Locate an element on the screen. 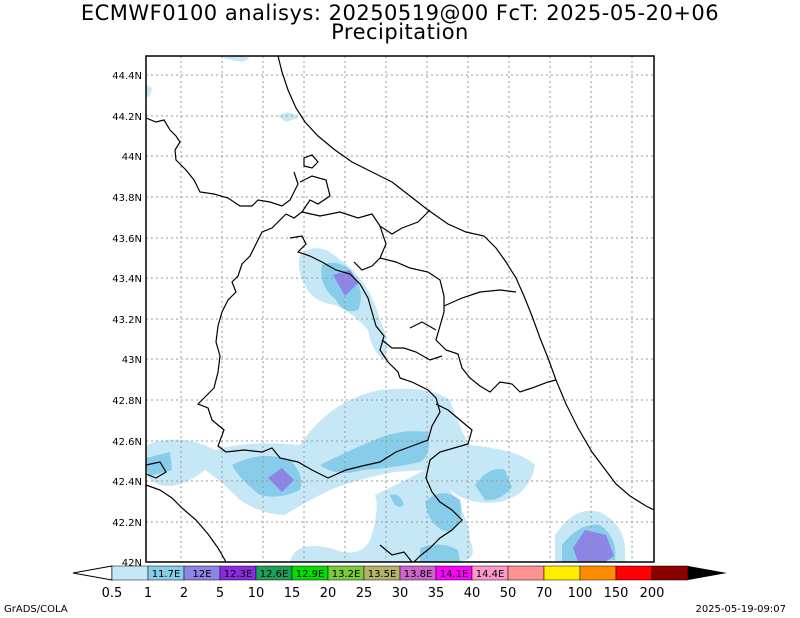  footer-timestamp: 2025-05-19-09:07 is located at coordinates (740, 609).